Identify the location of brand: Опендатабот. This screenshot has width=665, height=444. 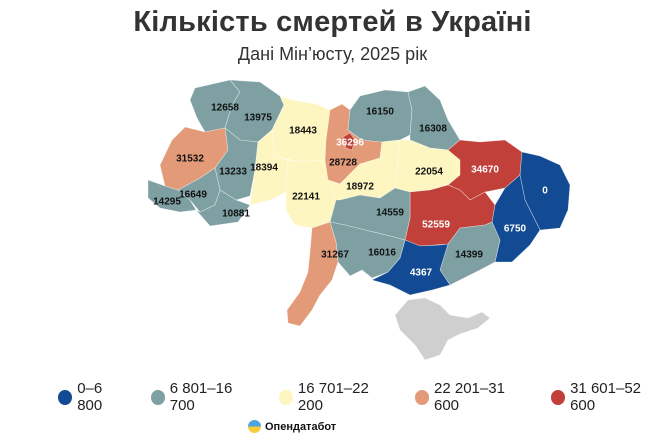
(292, 426).